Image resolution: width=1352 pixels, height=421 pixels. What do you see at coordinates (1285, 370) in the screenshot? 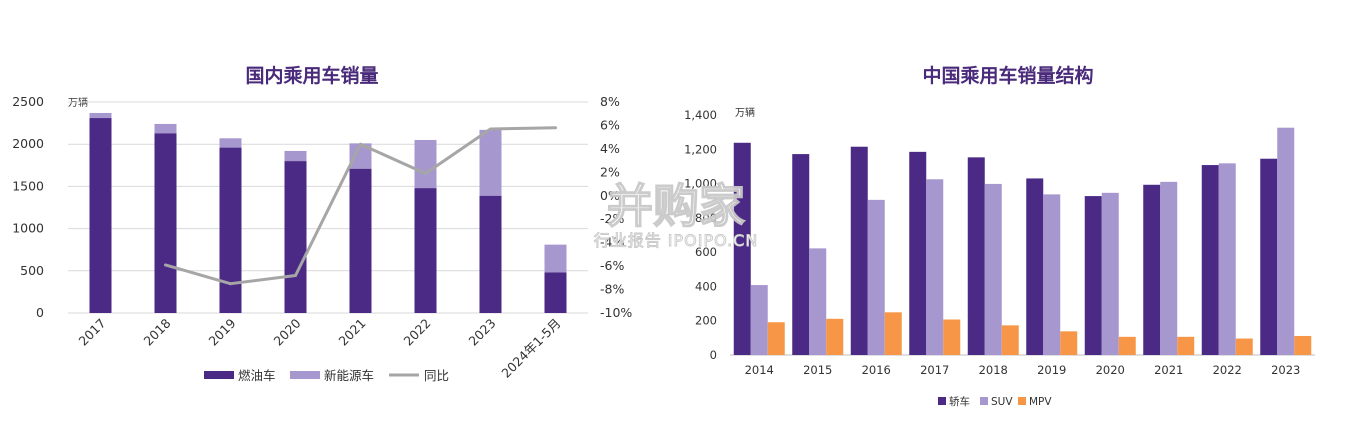
I see `chart2-xtick-label: 2023` at bounding box center [1285, 370].